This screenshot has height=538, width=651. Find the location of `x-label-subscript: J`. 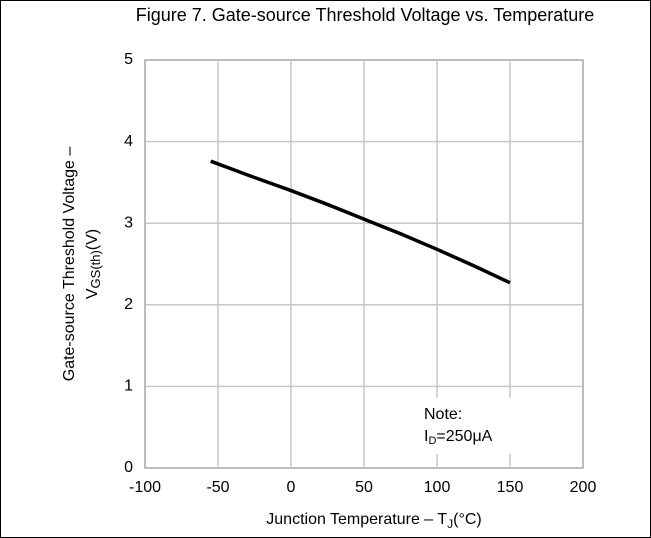

x-label-subscript: J is located at coordinates (450, 524).